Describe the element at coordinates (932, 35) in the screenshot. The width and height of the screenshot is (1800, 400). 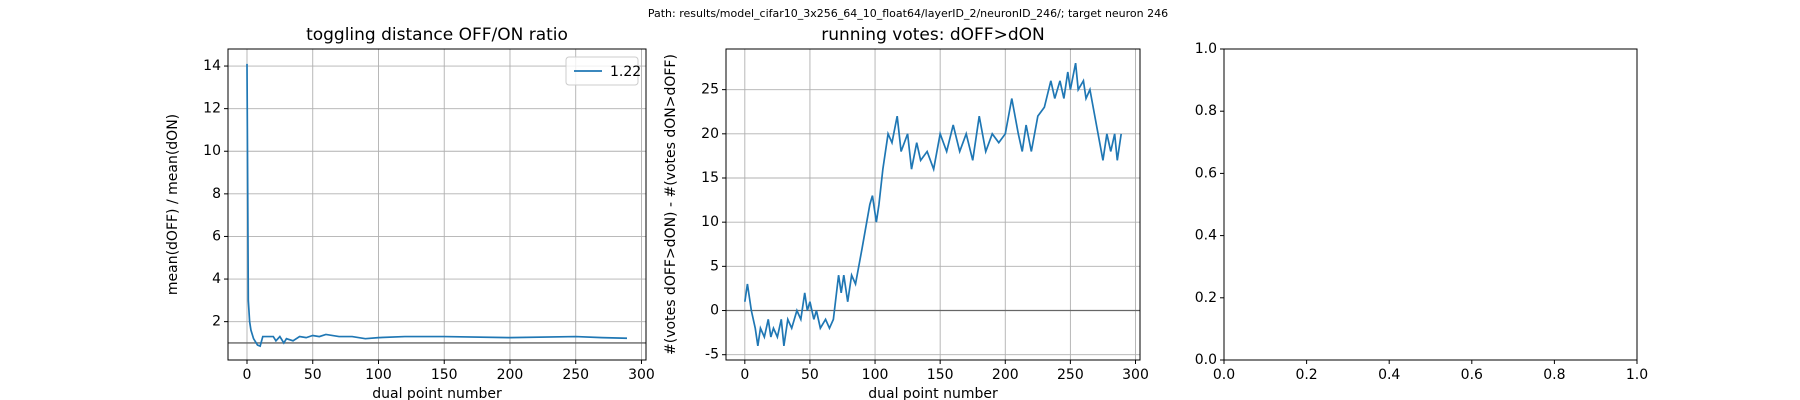
I see `chart-title: running votes: dOFF>dON` at that location.